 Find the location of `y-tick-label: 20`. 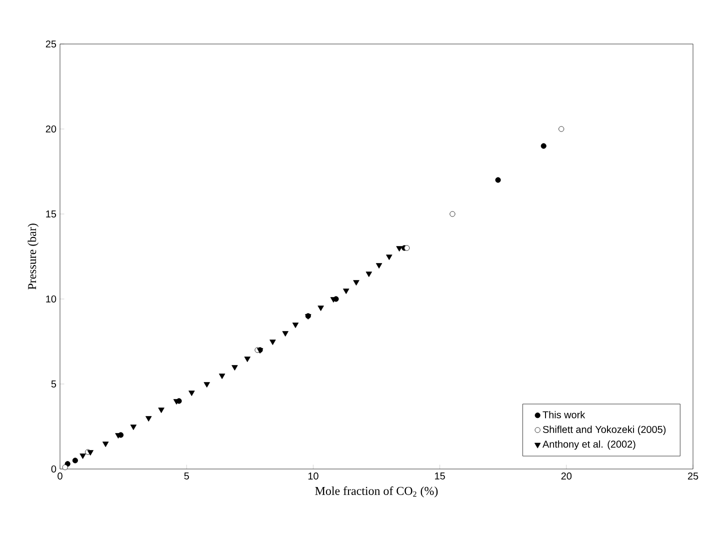

y-tick-label: 20 is located at coordinates (51, 129).